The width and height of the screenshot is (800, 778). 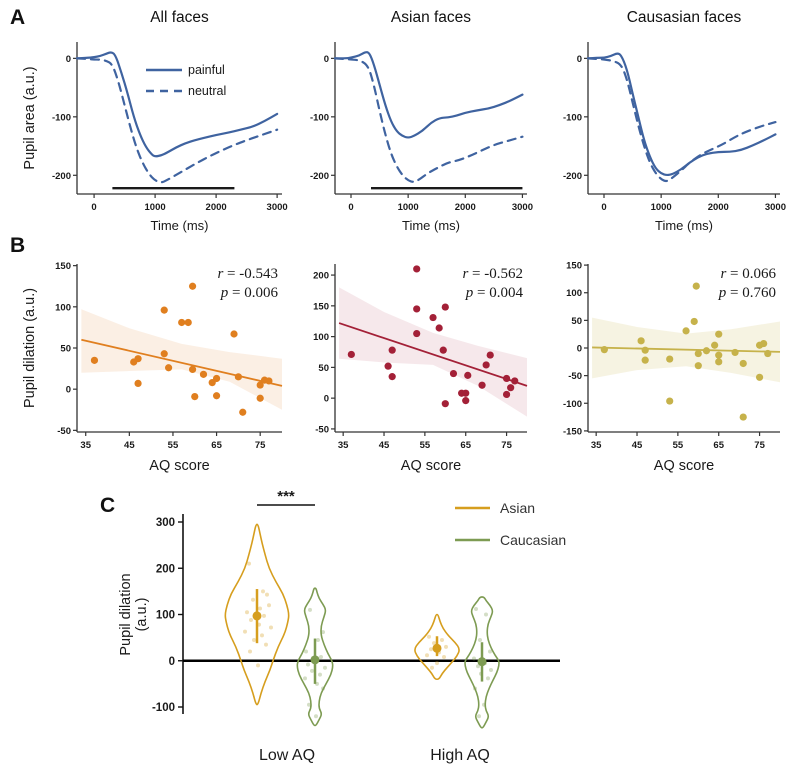 What do you see at coordinates (747, 293) in the screenshot?
I see `svg-text: p = 0.760` at bounding box center [747, 293].